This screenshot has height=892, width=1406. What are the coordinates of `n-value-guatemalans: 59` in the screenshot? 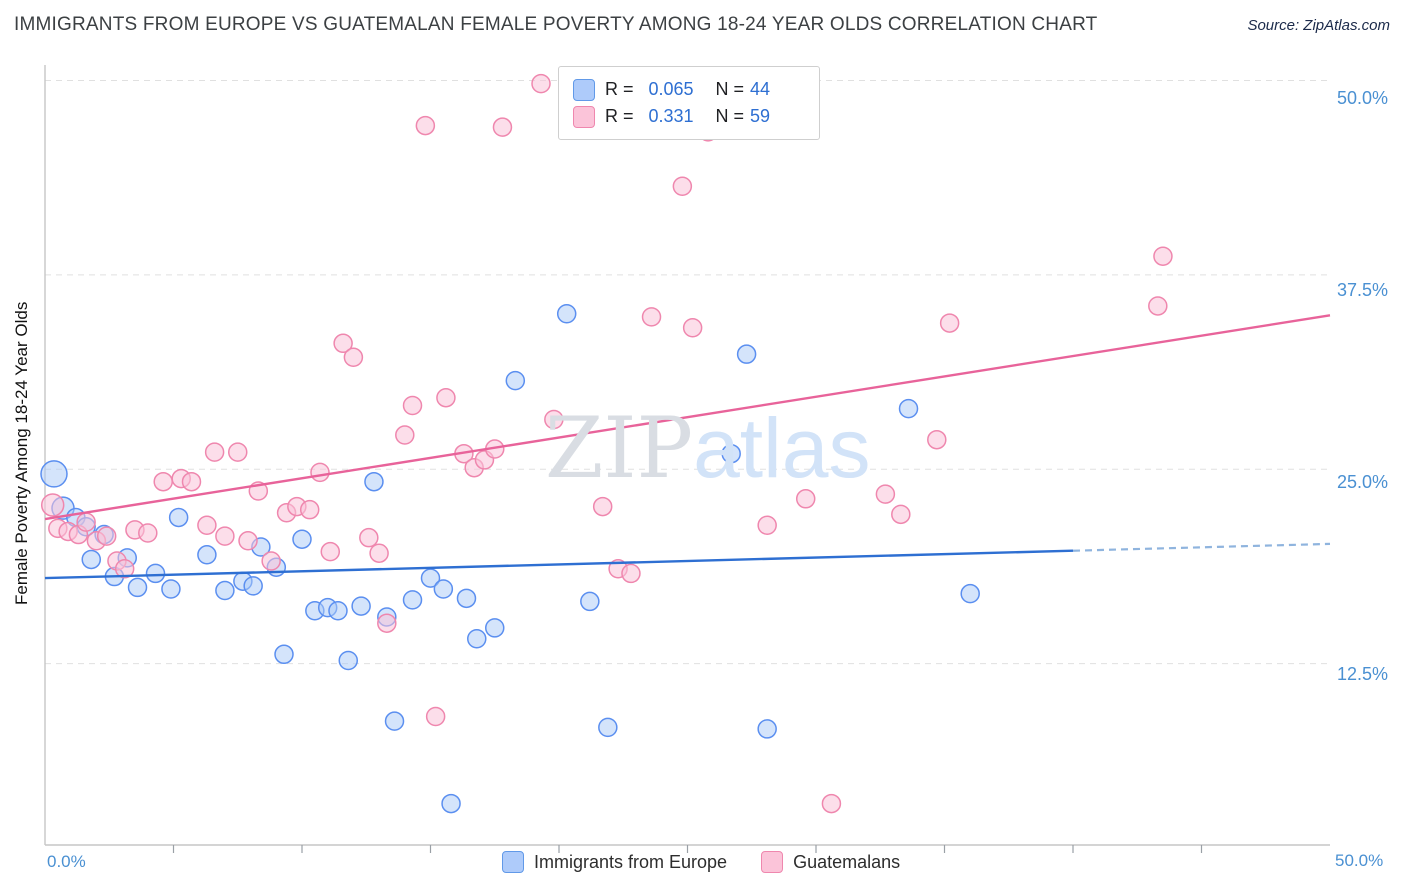 It's located at (760, 116).